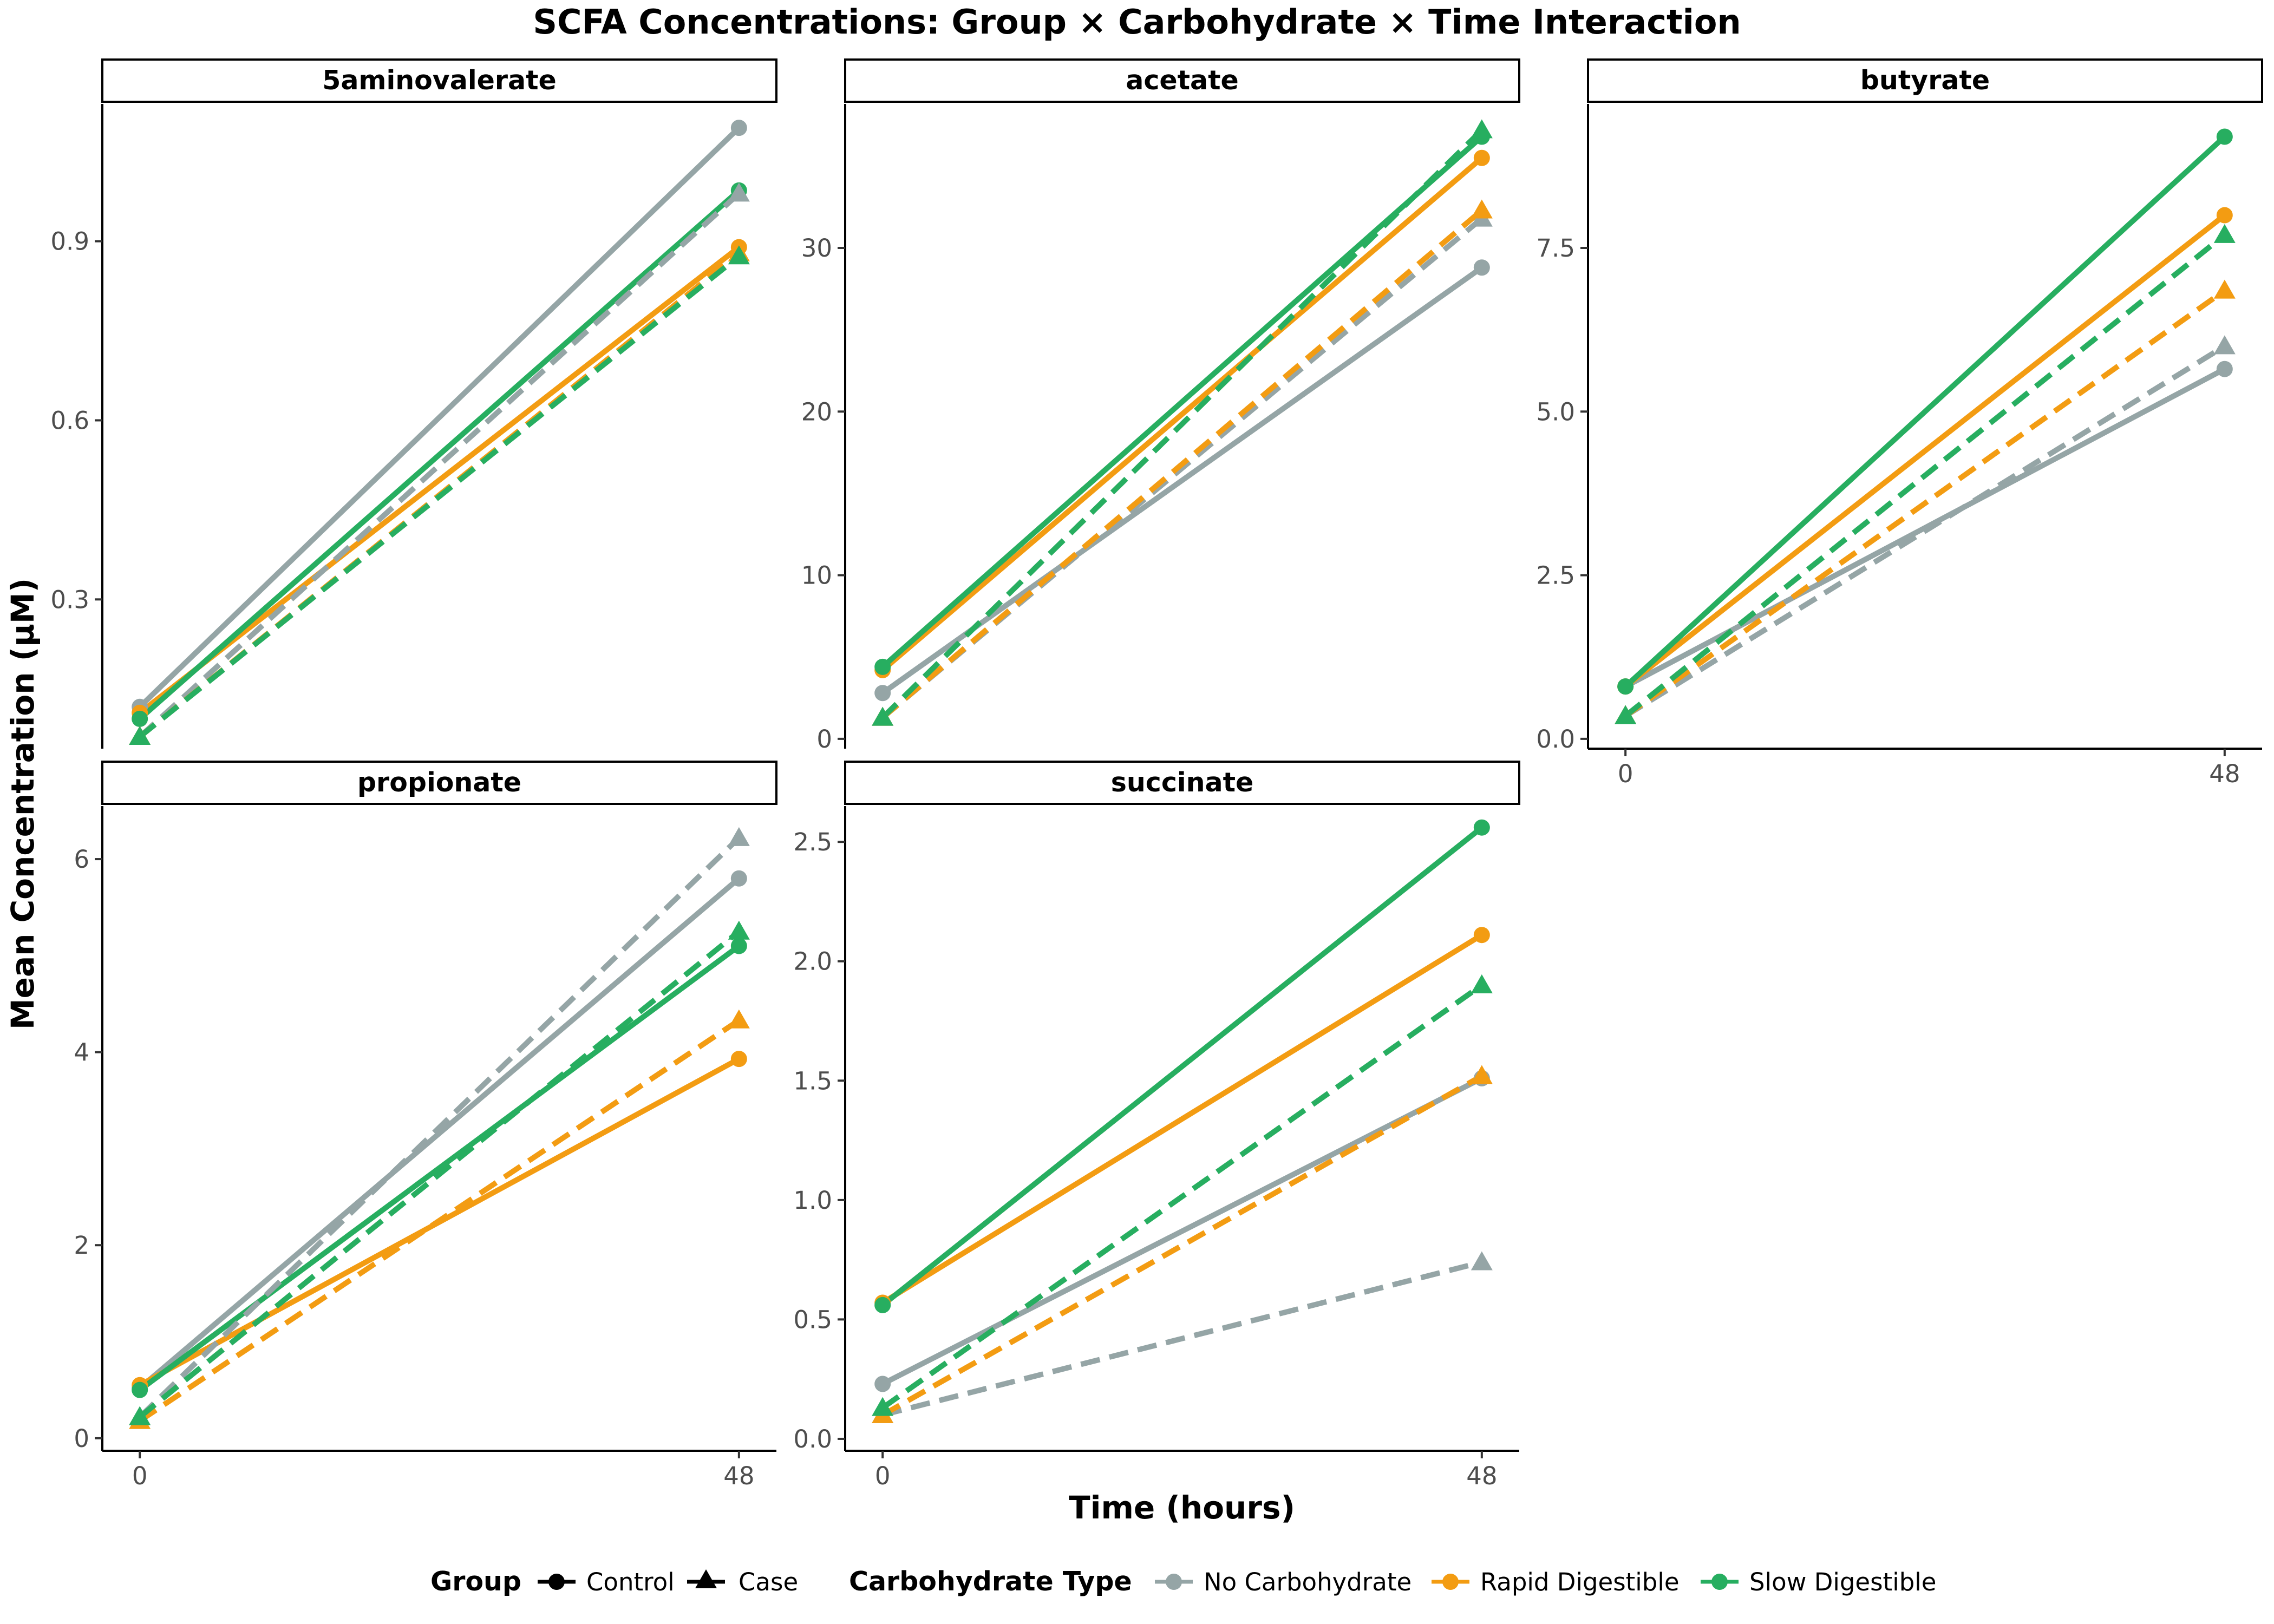 This screenshot has width=2274, height=1624. What do you see at coordinates (630, 1582) in the screenshot?
I see `legend-group-item-control: Control` at bounding box center [630, 1582].